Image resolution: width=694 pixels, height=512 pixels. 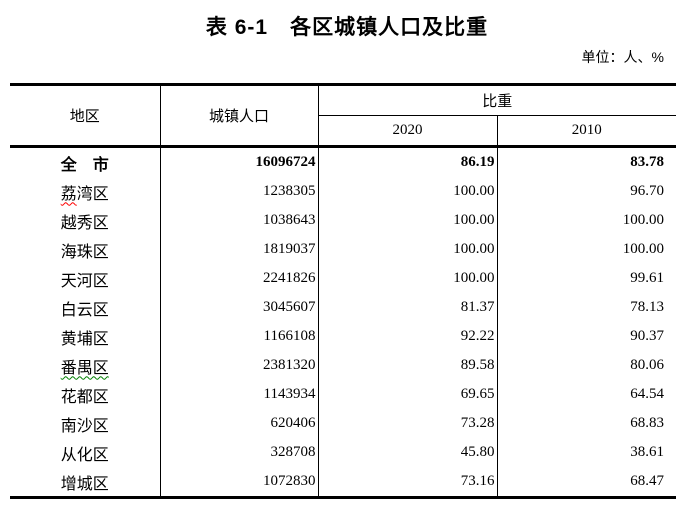 I want to click on proportion-2010-cell: 38.61, so click(x=586, y=452).